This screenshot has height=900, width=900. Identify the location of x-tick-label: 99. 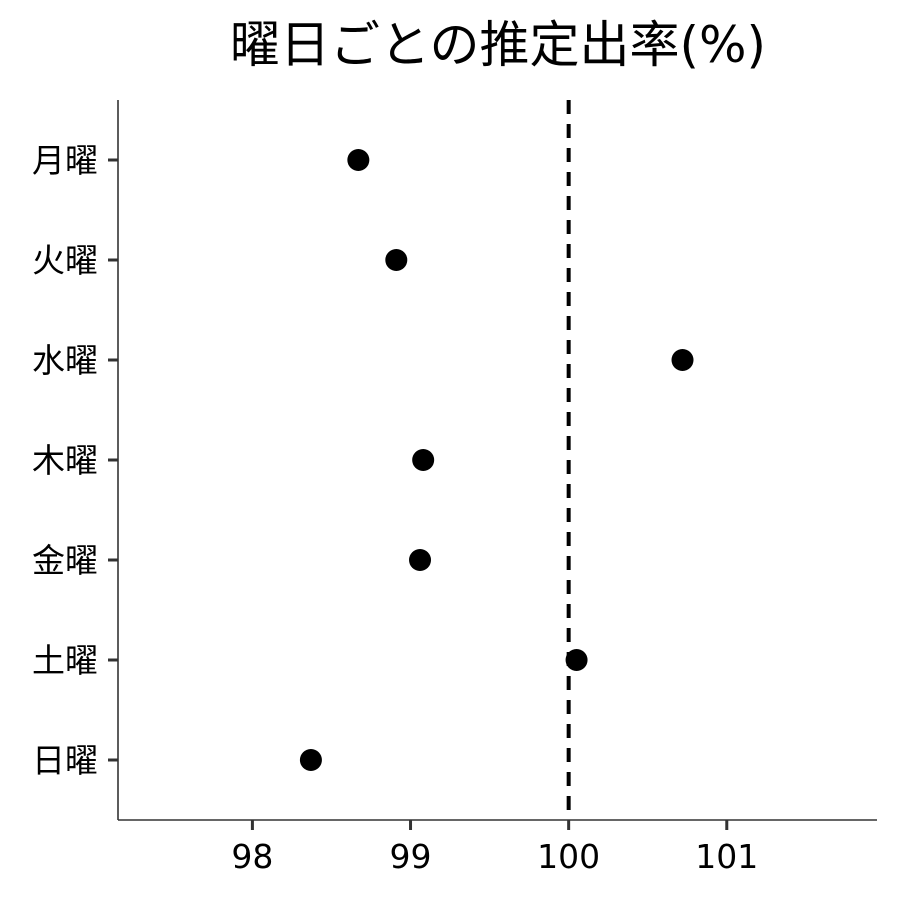
(411, 856).